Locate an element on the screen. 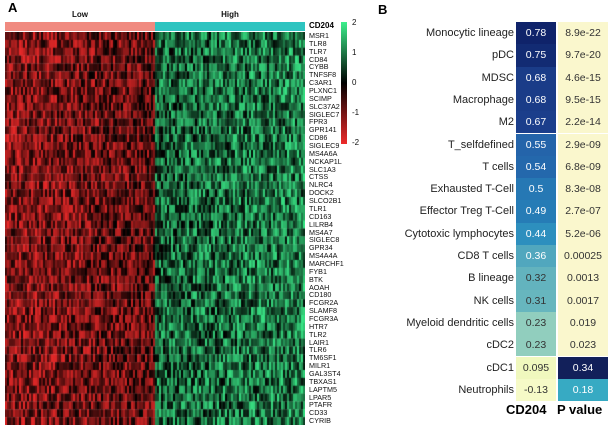  pvalue-cell: 8.3e-08 is located at coordinates (583, 189).